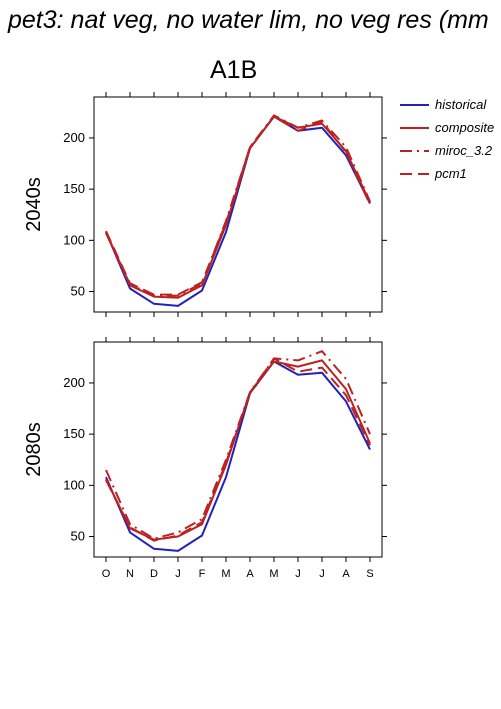  Describe the element at coordinates (154, 574) in the screenshot. I see `x-tick-label: D` at that location.